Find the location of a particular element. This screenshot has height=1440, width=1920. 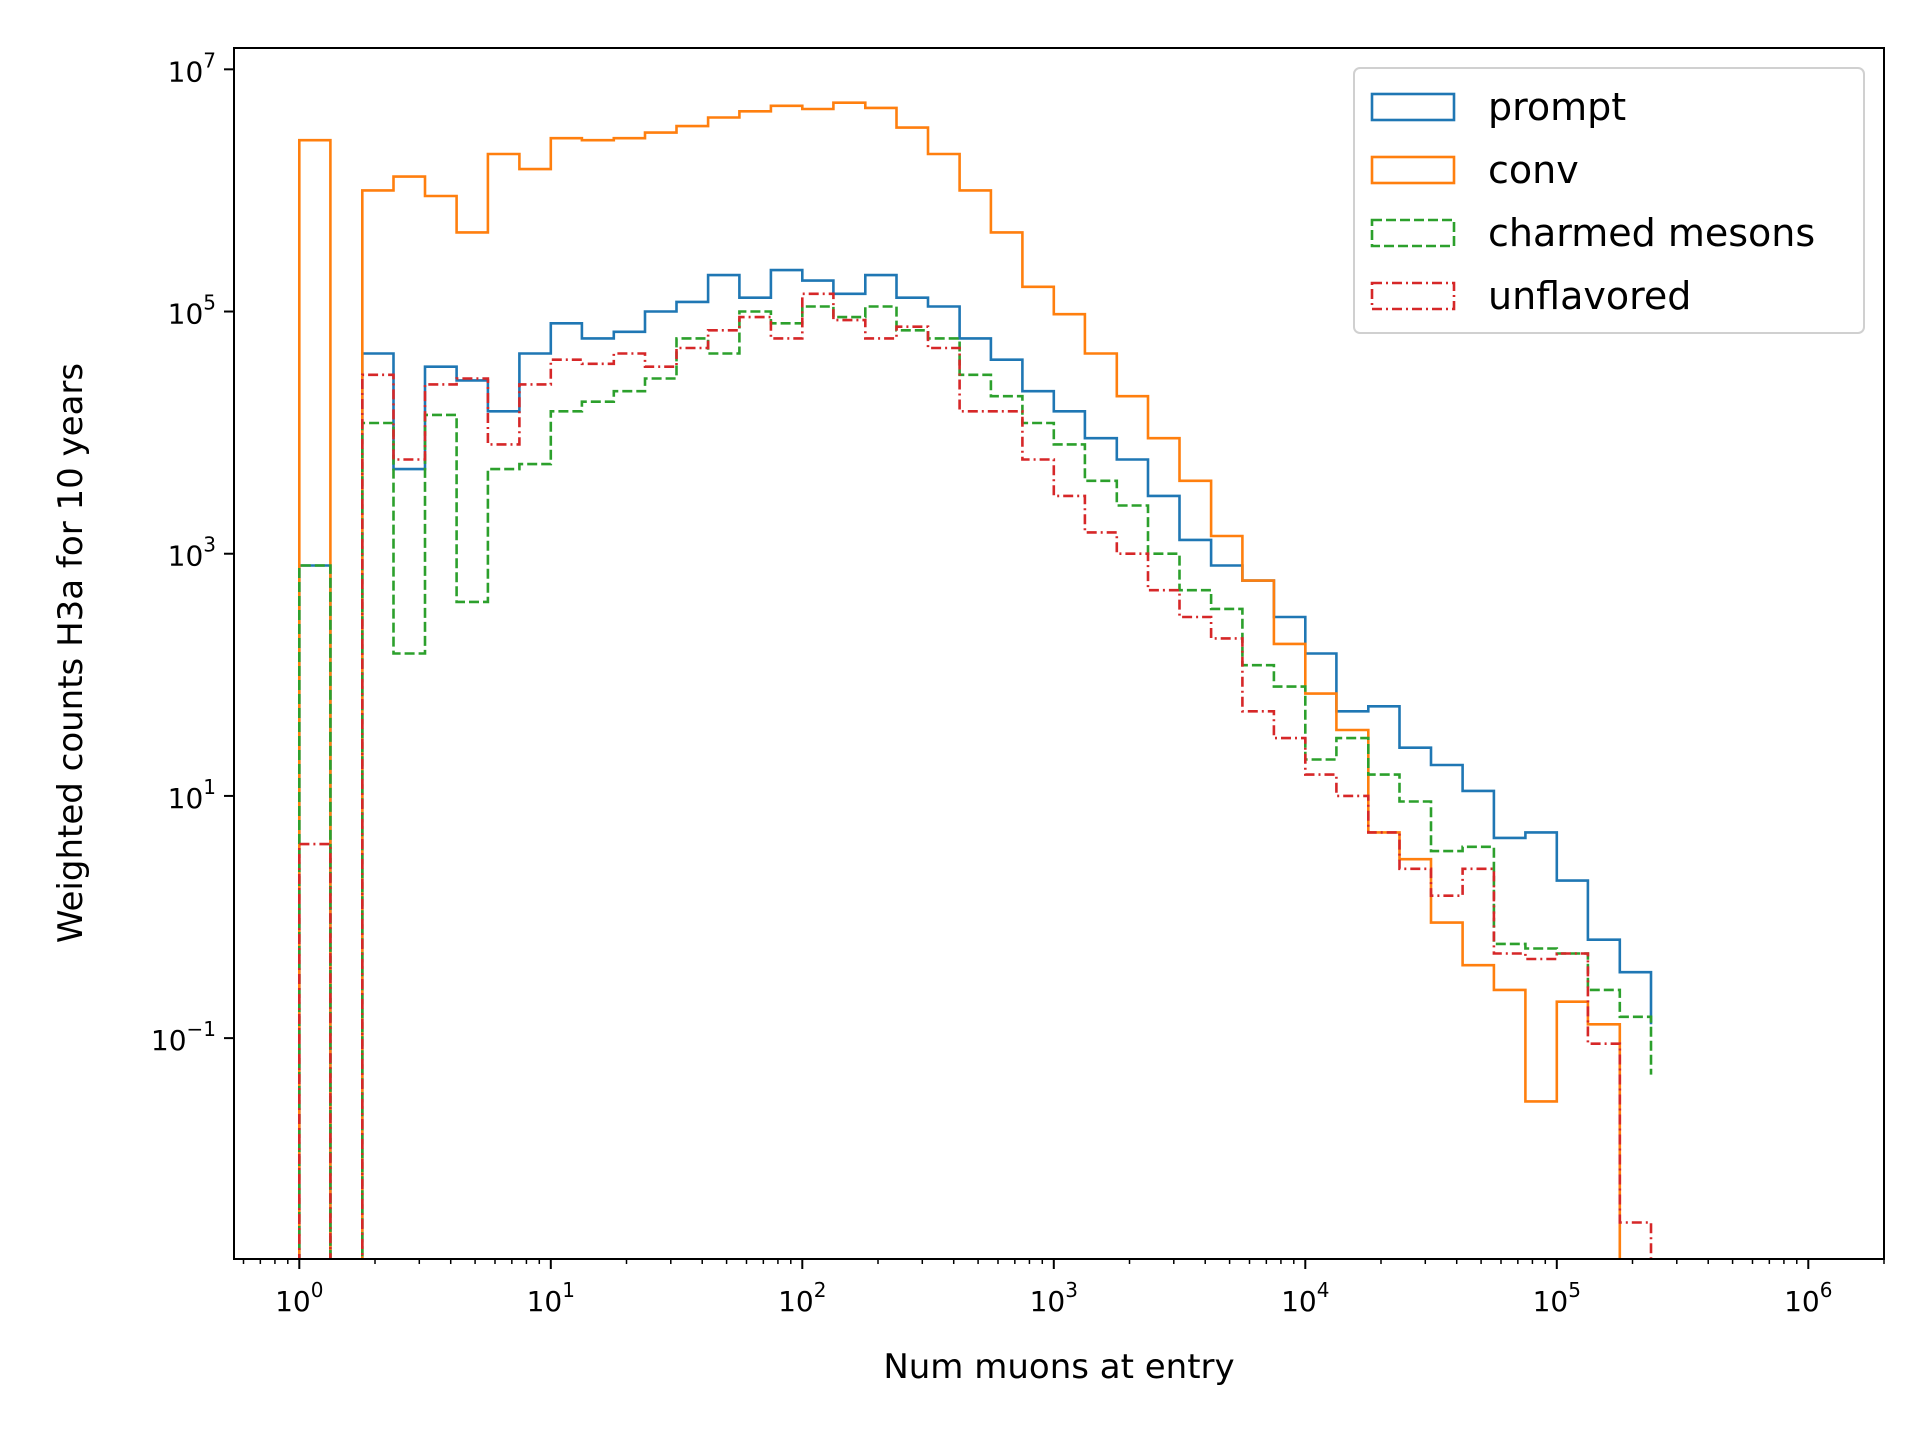

x-tick-label: 10⁴ is located at coordinates (1305, 1298).